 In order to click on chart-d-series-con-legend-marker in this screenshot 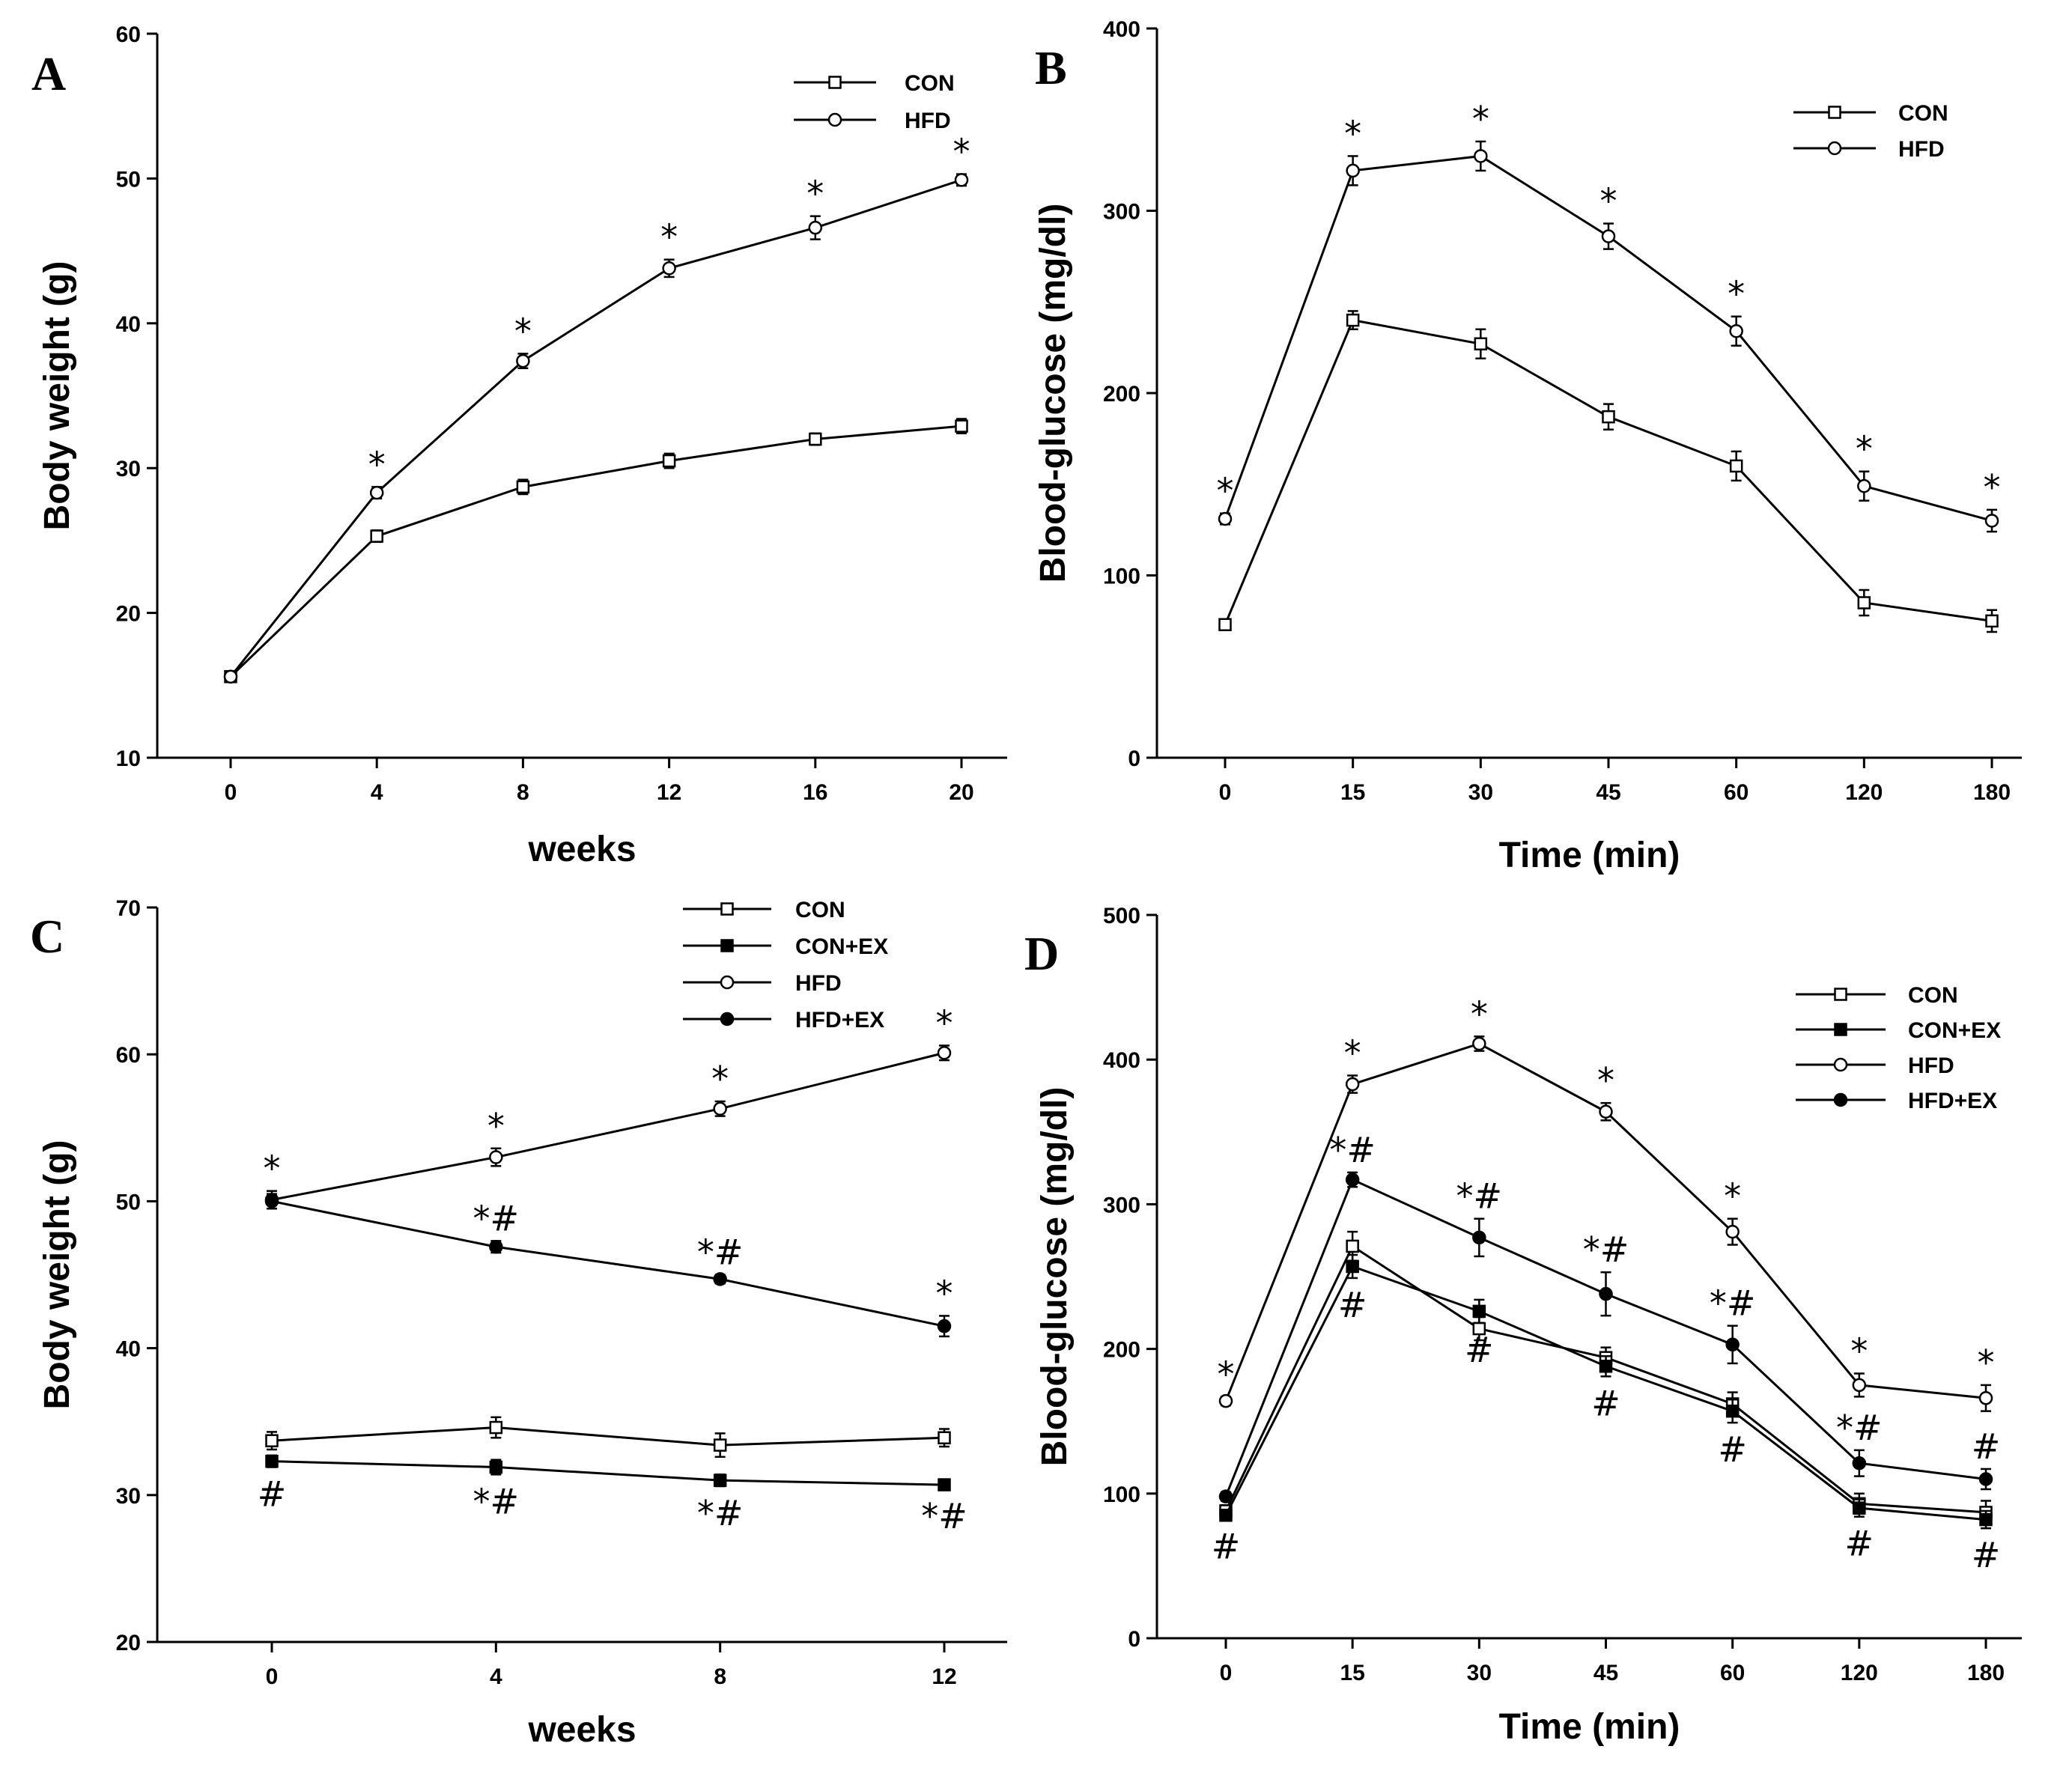, I will do `click(1840, 994)`.